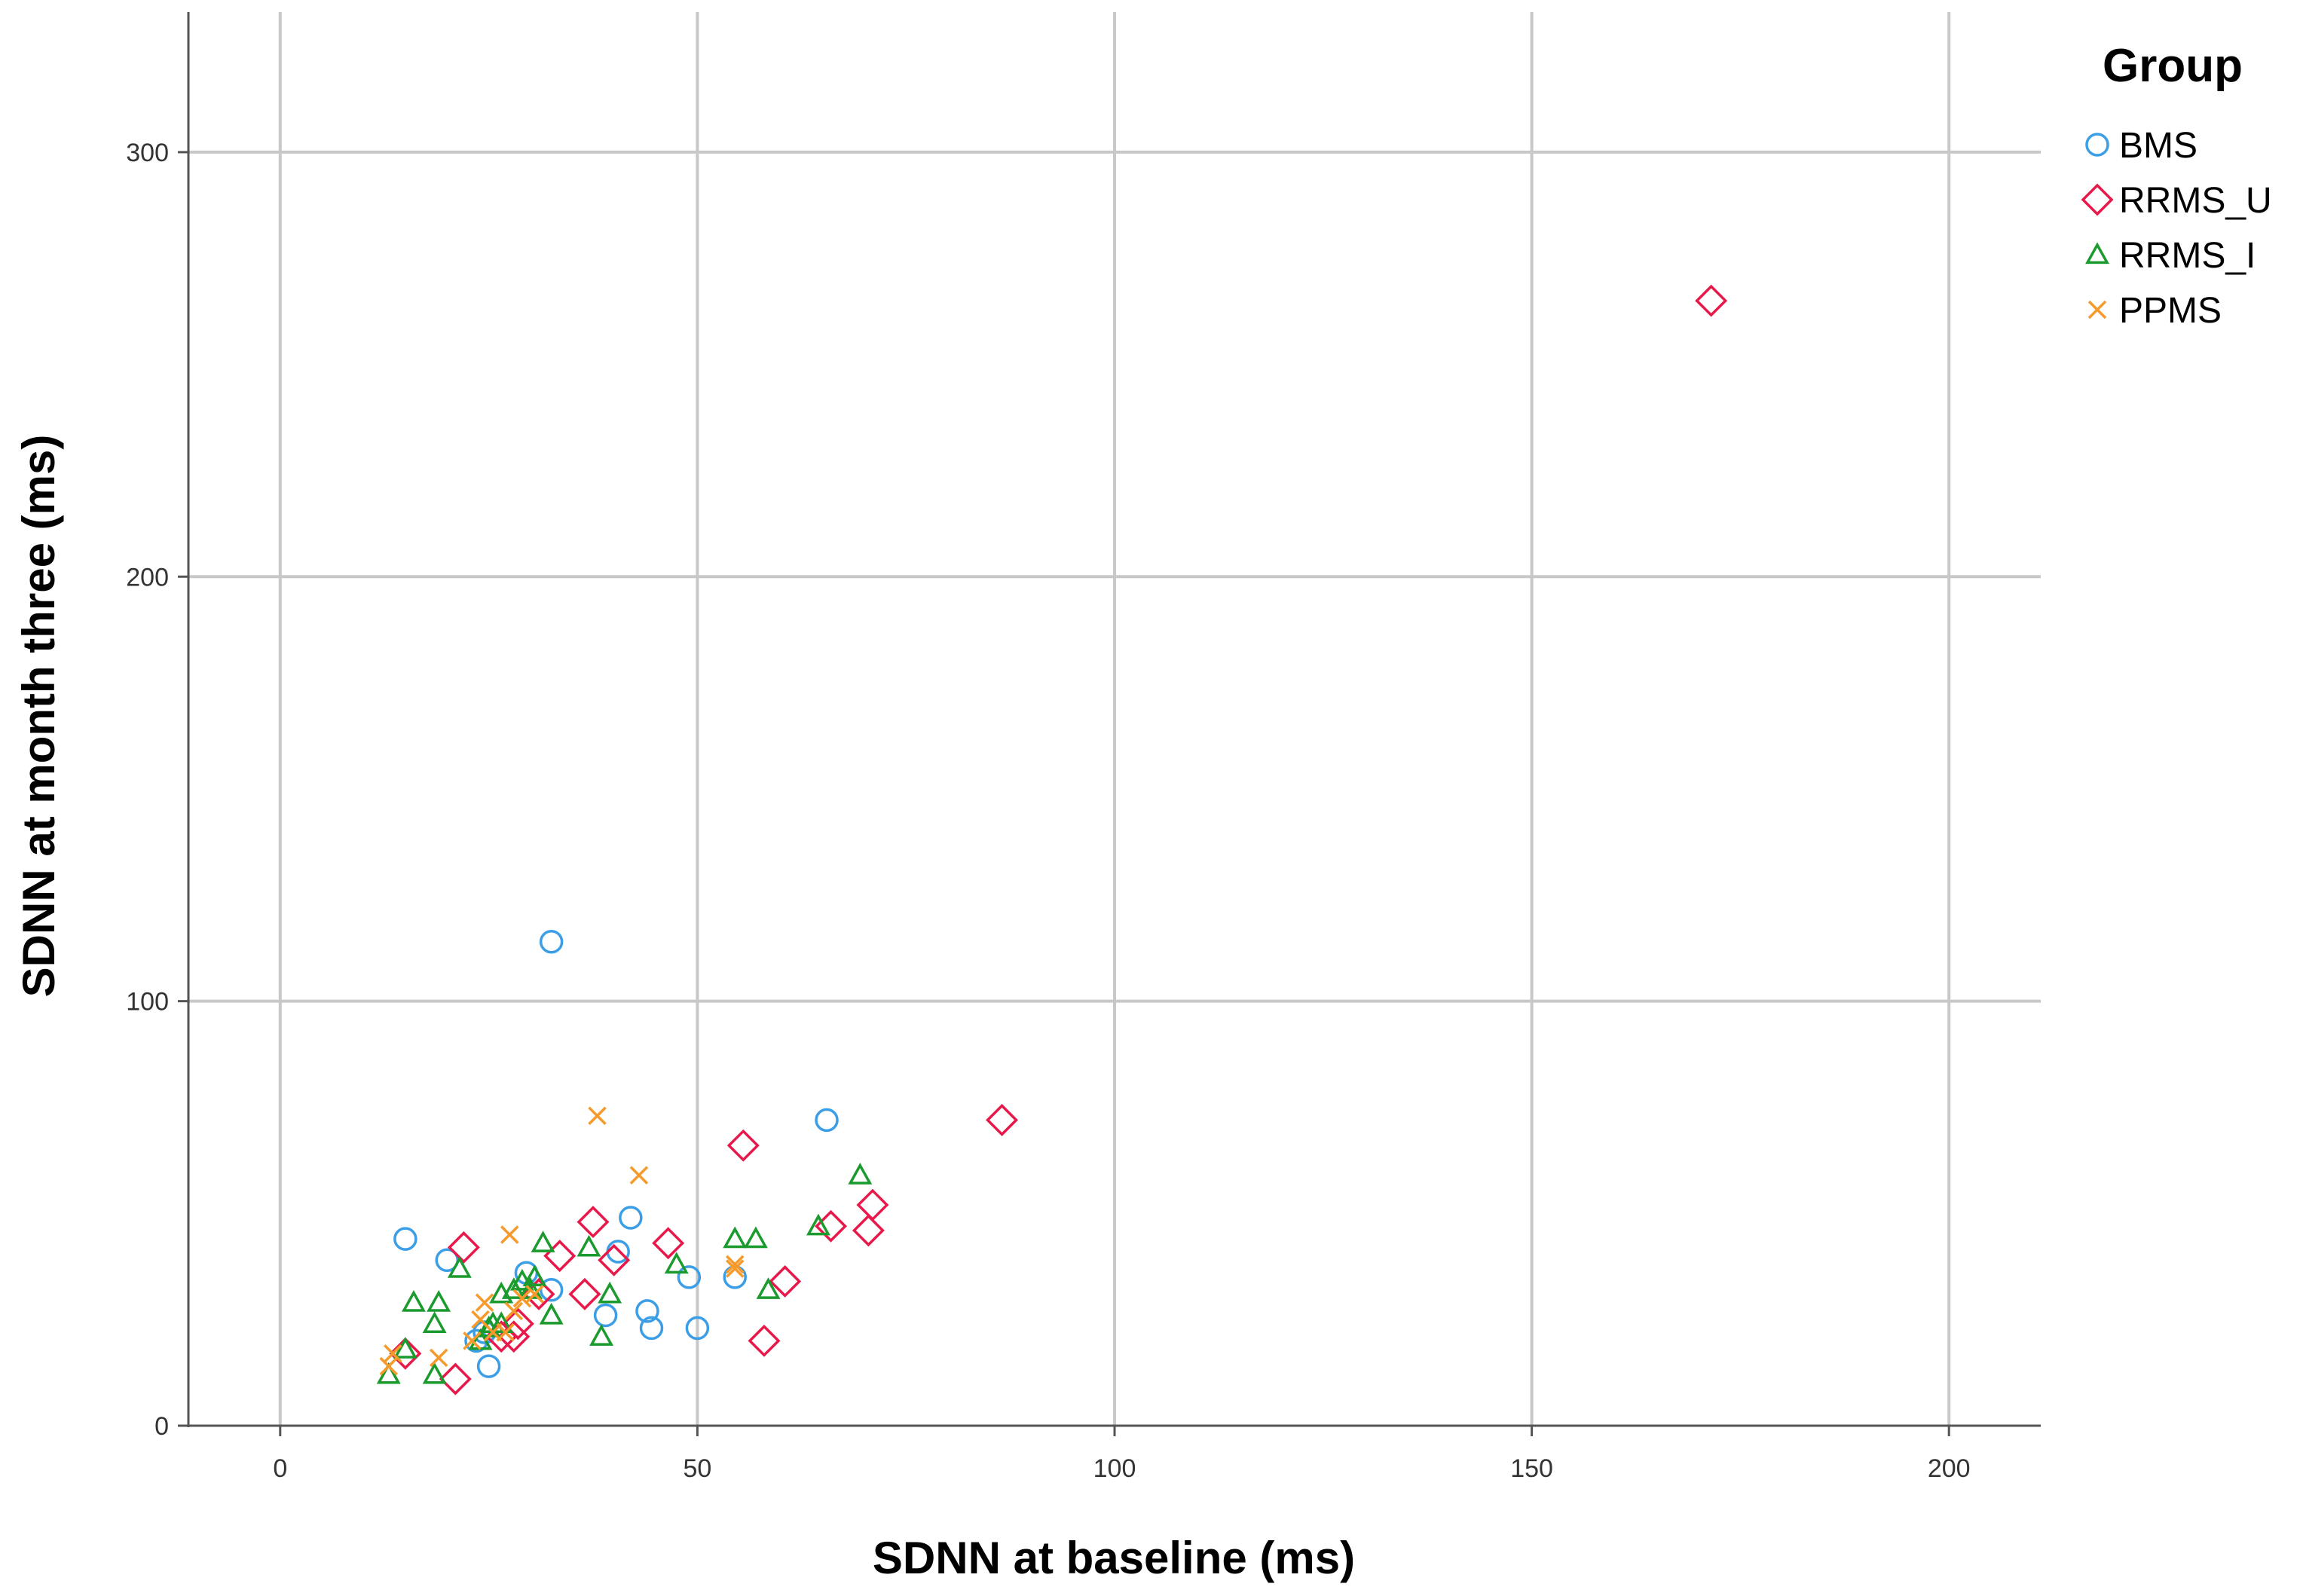  I want to click on legend-title: Group, so click(2173, 66).